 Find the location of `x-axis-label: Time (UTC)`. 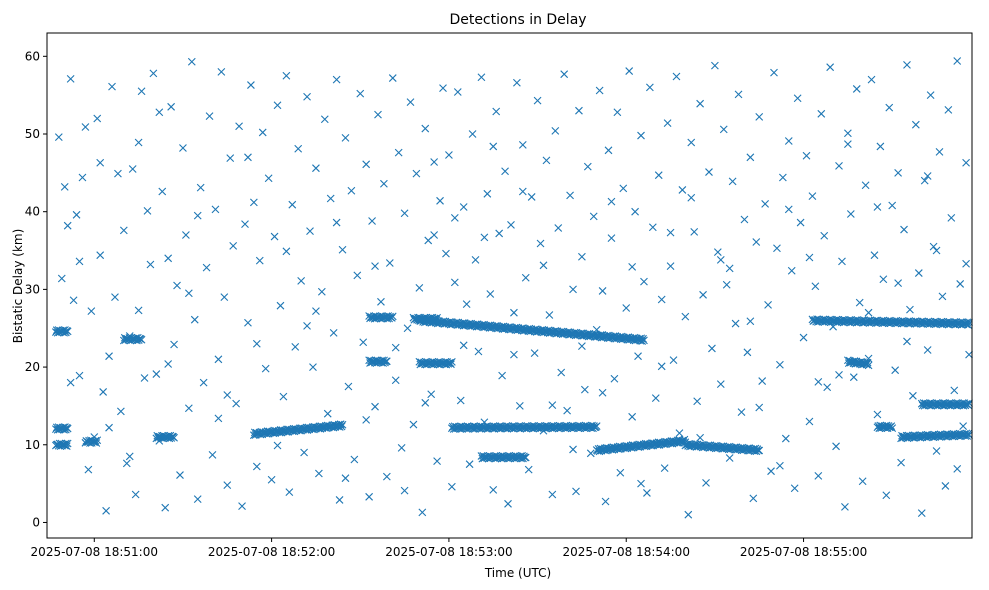

x-axis-label: Time (UTC) is located at coordinates (517, 573).